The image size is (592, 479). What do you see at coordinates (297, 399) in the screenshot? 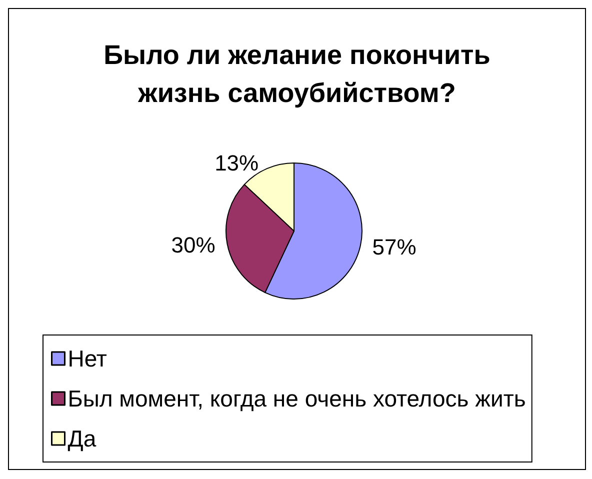
I see `legend-label: Был момент, когда не очень хотелось жить` at bounding box center [297, 399].